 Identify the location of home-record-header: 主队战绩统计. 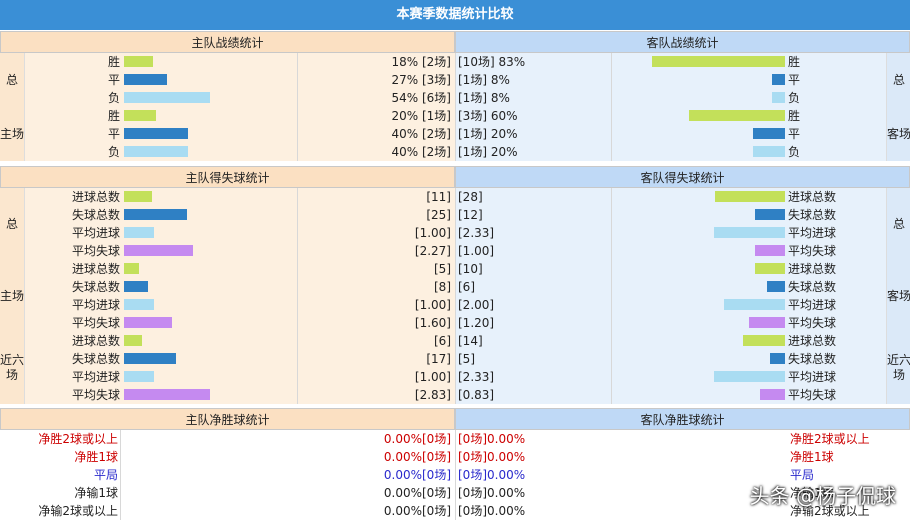
(227, 42).